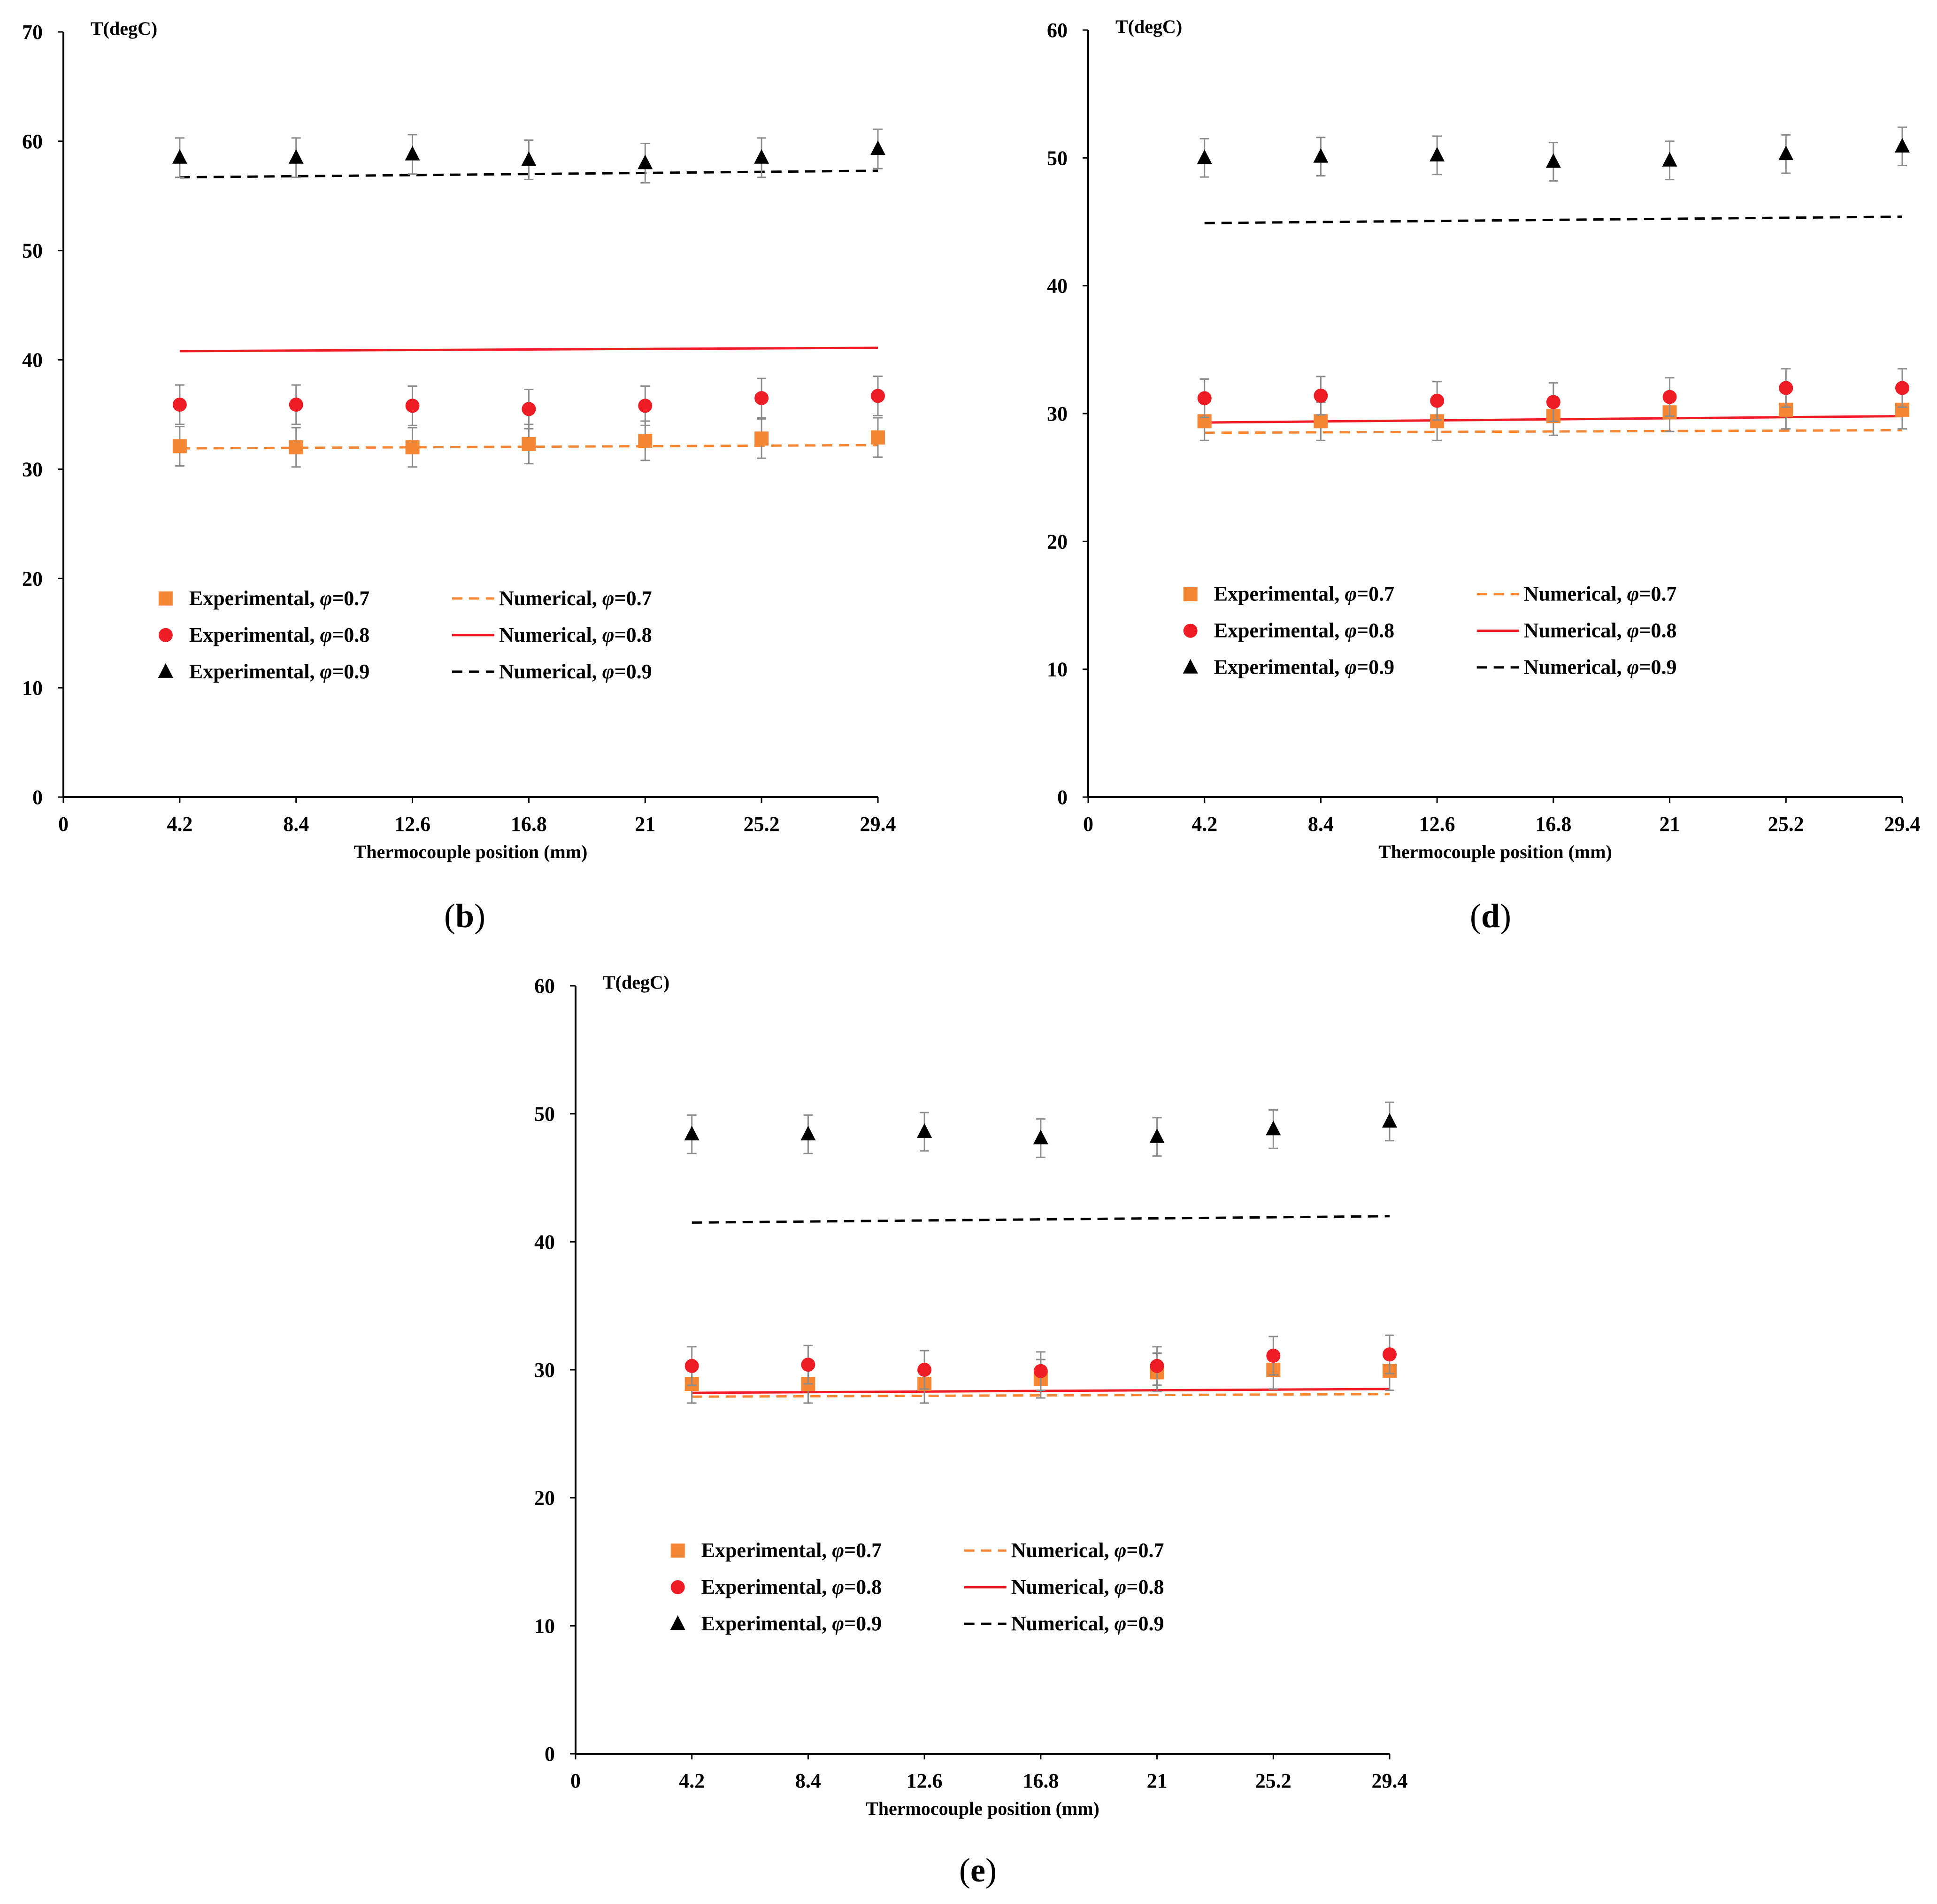 Image resolution: width=1937 pixels, height=1904 pixels. I want to click on x-tick-label: 12.6, so click(925, 1780).